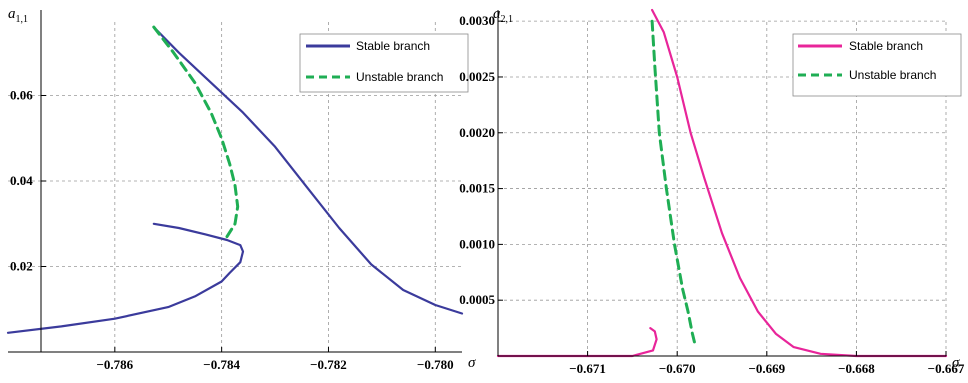  Describe the element at coordinates (587, 368) in the screenshot. I see `x-tick-label: −0.671` at that location.